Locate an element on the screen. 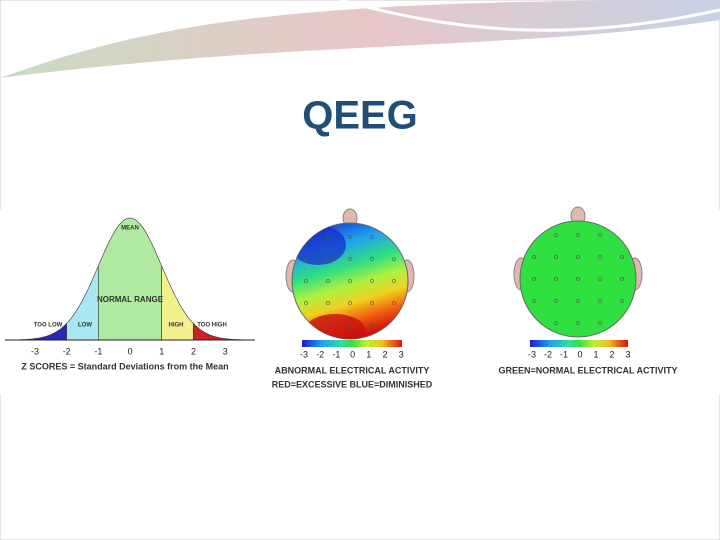  label: NORMAL RANGE is located at coordinates (130, 299).